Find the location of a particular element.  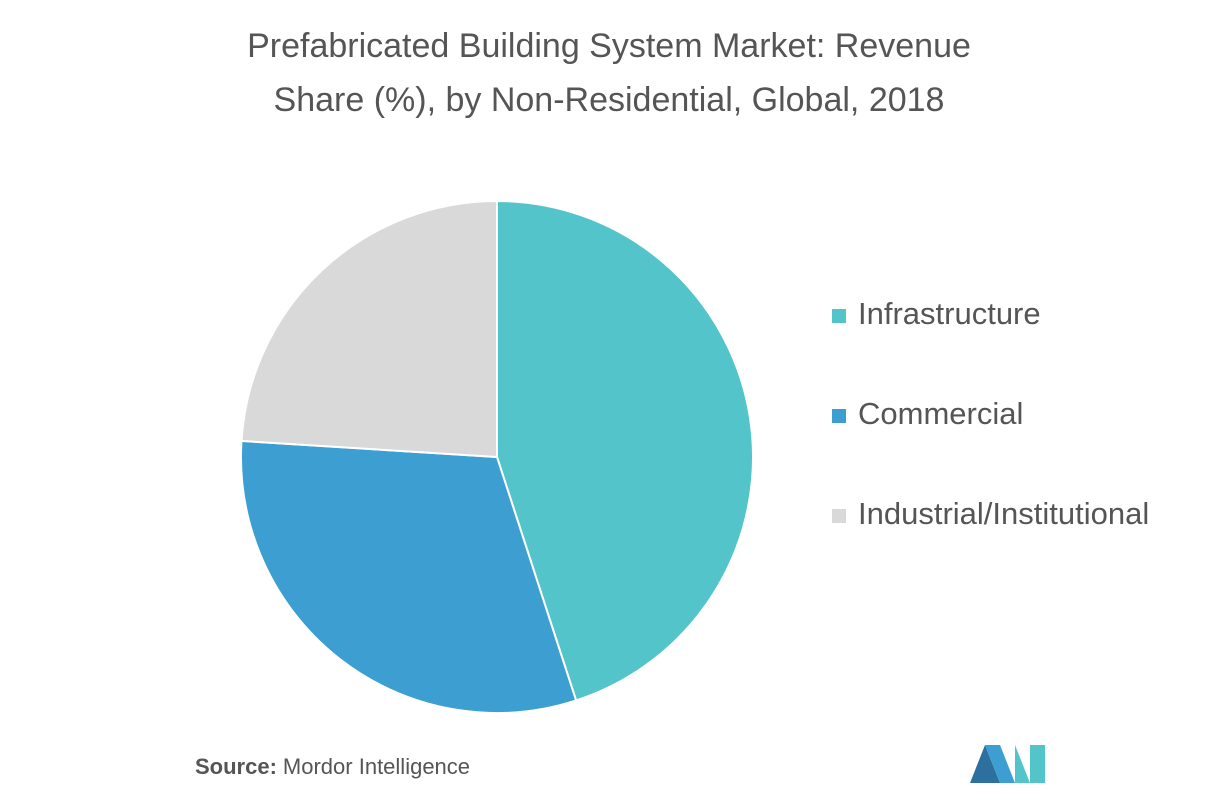

legend-label: Commercial is located at coordinates (940, 413).